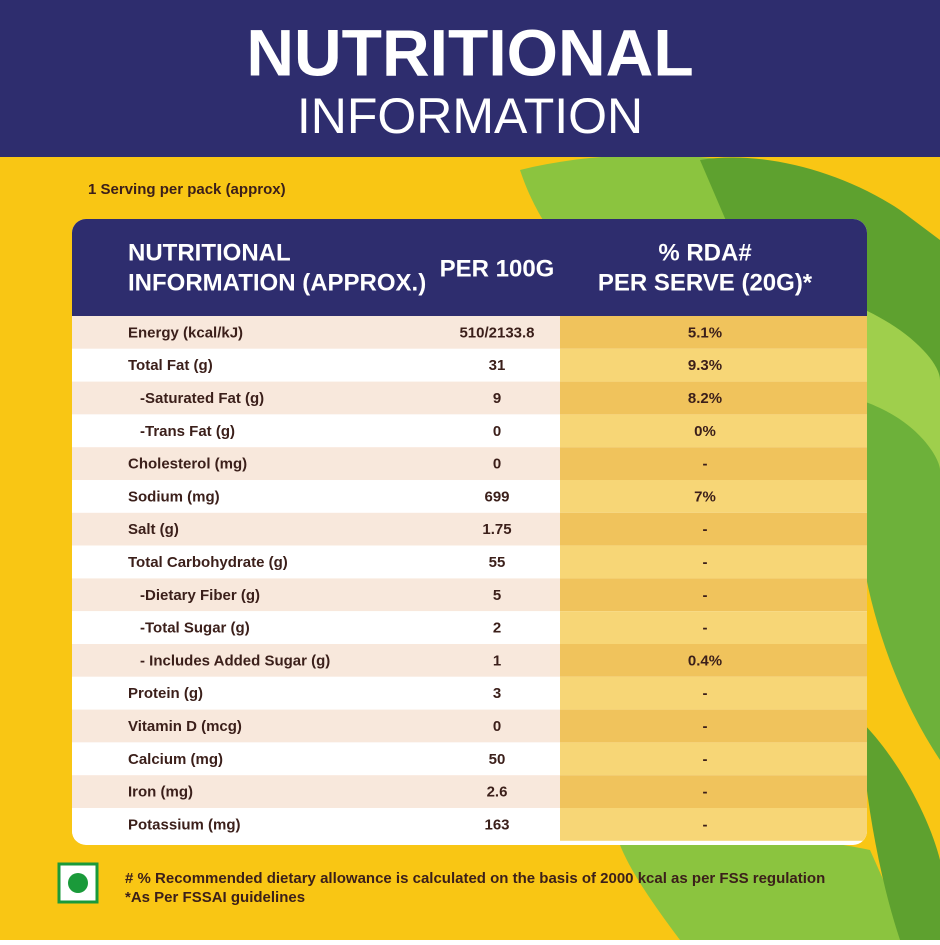 This screenshot has width=940, height=945. I want to click on row-label: -Trans Fat (g), so click(187, 431).